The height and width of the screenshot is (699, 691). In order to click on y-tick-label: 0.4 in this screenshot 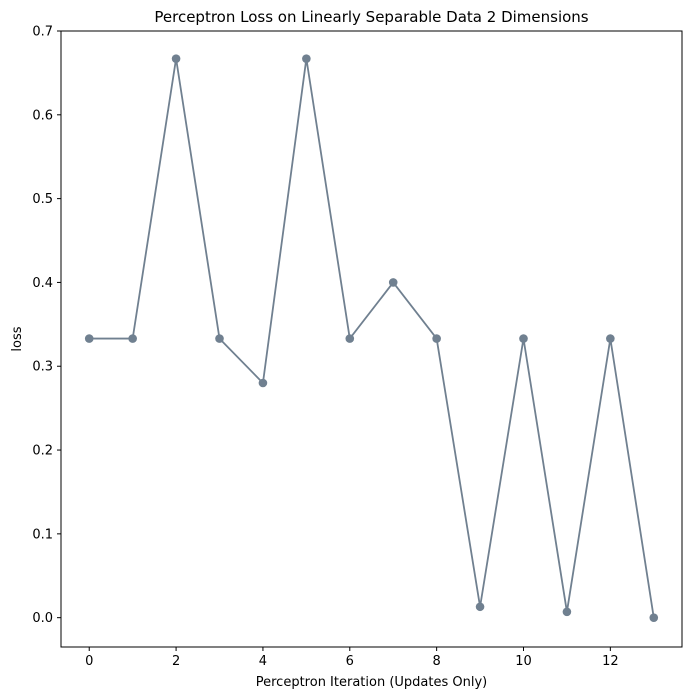, I will do `click(42, 283)`.